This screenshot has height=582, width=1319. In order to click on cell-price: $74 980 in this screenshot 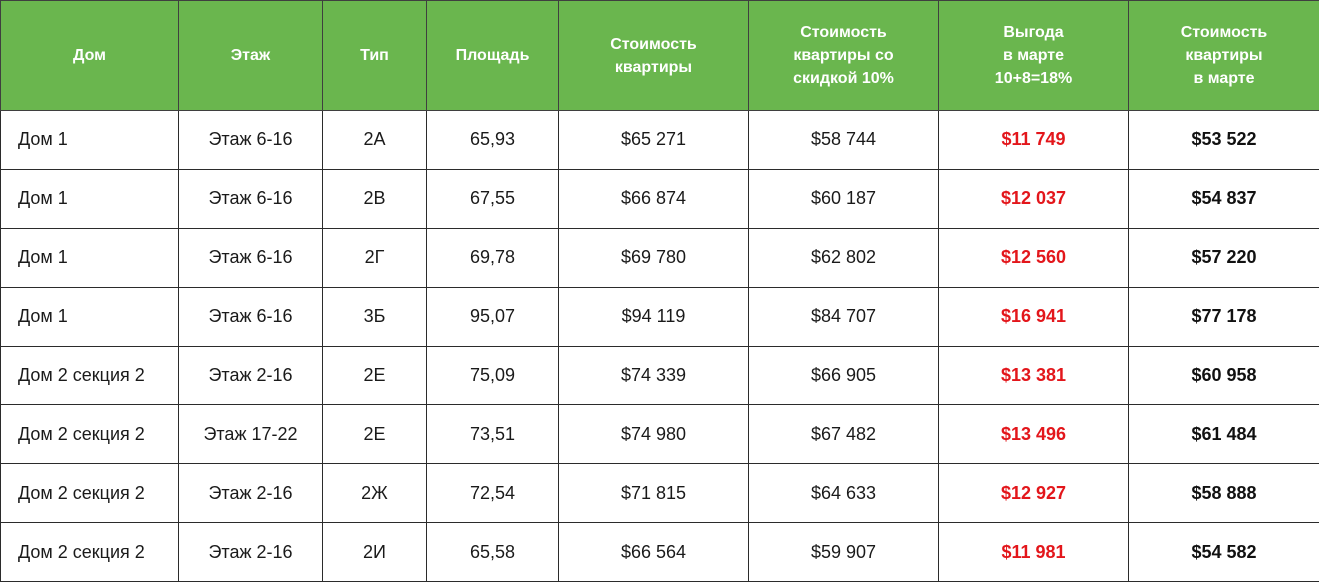, I will do `click(654, 434)`.